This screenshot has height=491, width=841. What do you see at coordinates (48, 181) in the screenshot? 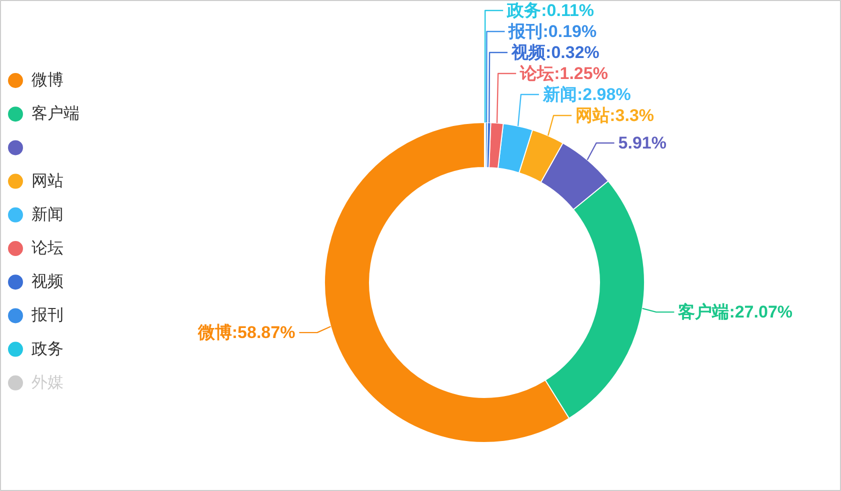
I see `legend-label: 网站` at bounding box center [48, 181].